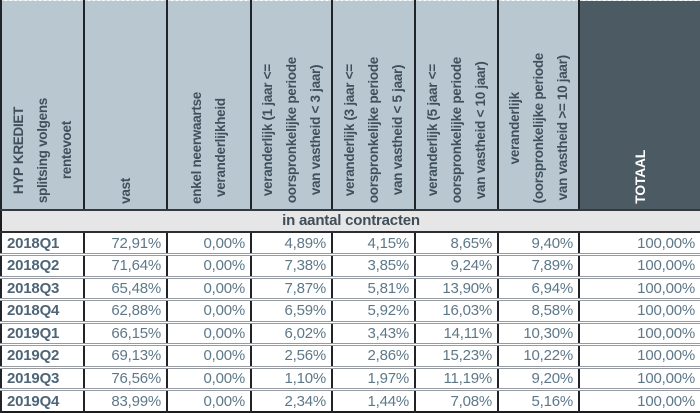  I want to click on value-cell: 76,56%, so click(125, 379).